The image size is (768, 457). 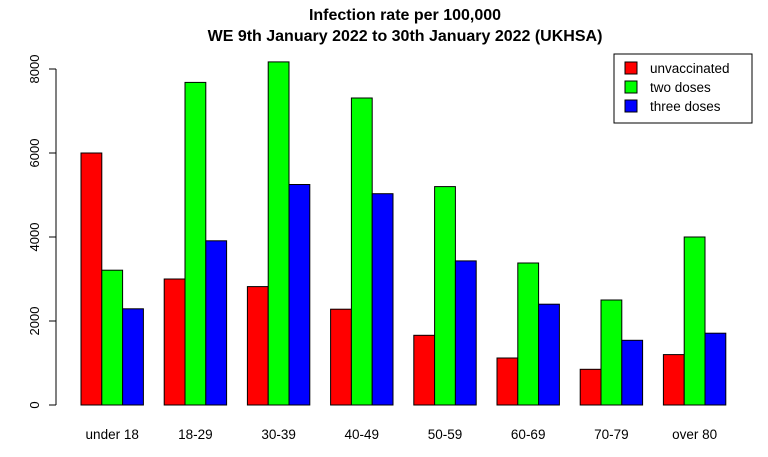 I want to click on x-label-40-49: 40-49, so click(x=362, y=434).